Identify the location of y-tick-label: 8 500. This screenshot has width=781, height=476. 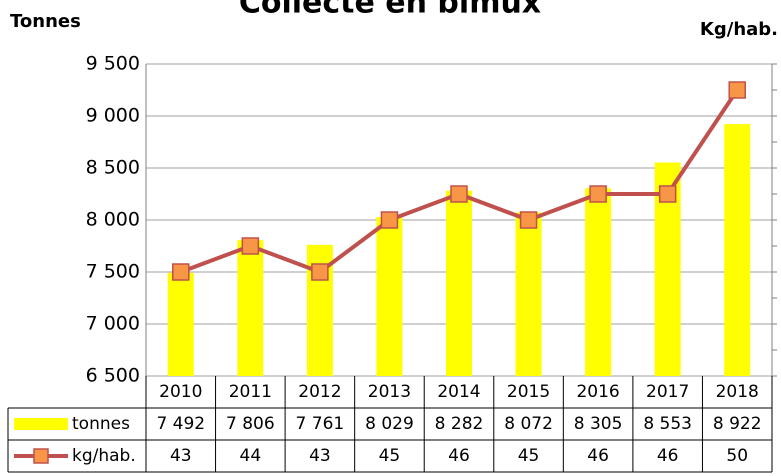
(113, 168).